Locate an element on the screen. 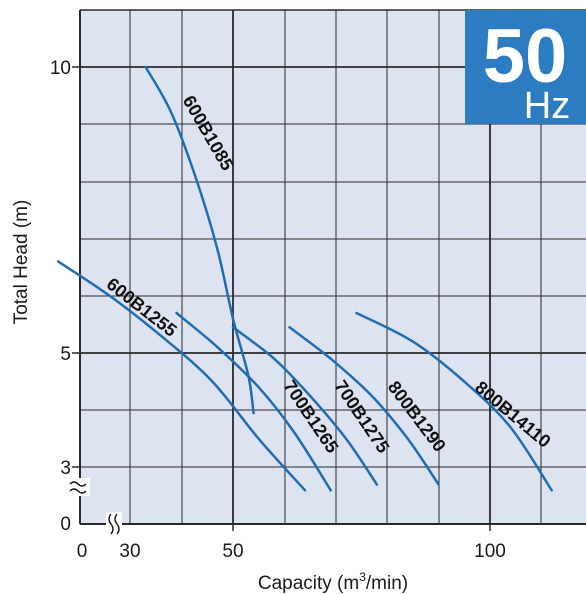 The height and width of the screenshot is (594, 586). x-break-gap is located at coordinates (114, 523).